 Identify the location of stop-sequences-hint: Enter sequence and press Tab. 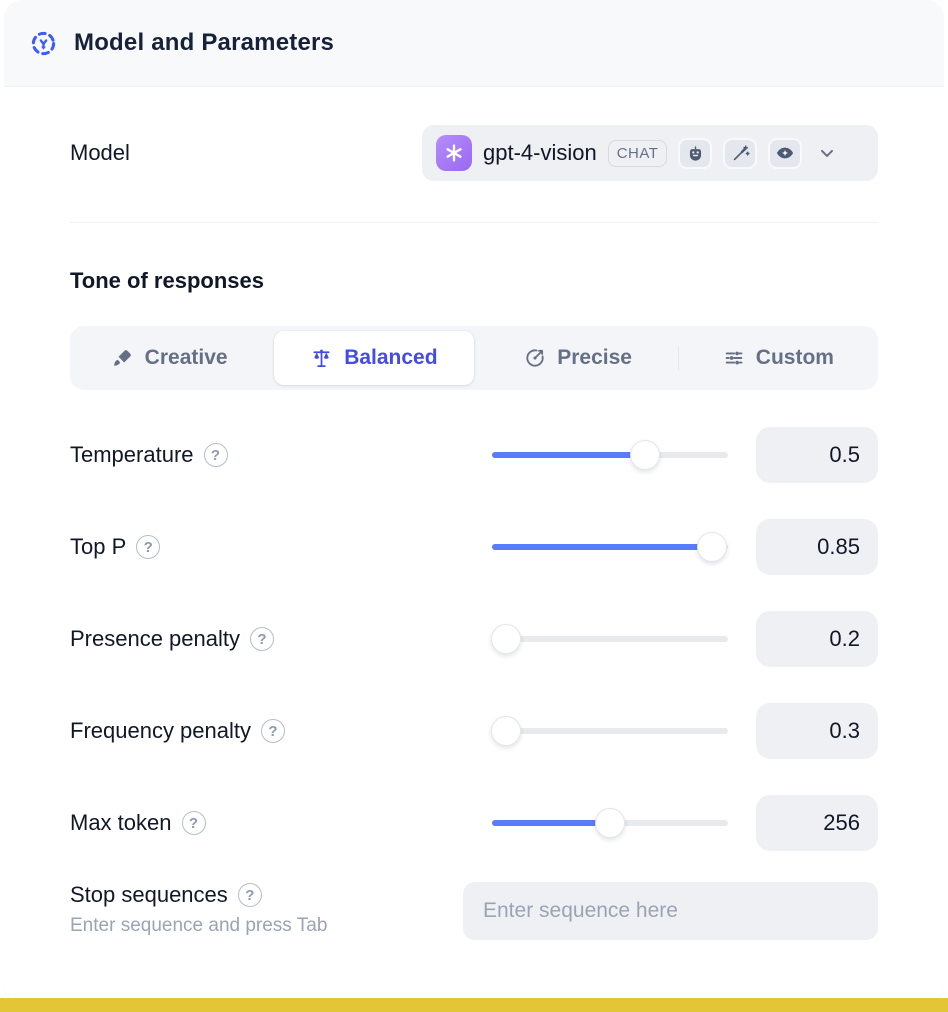
(199, 925).